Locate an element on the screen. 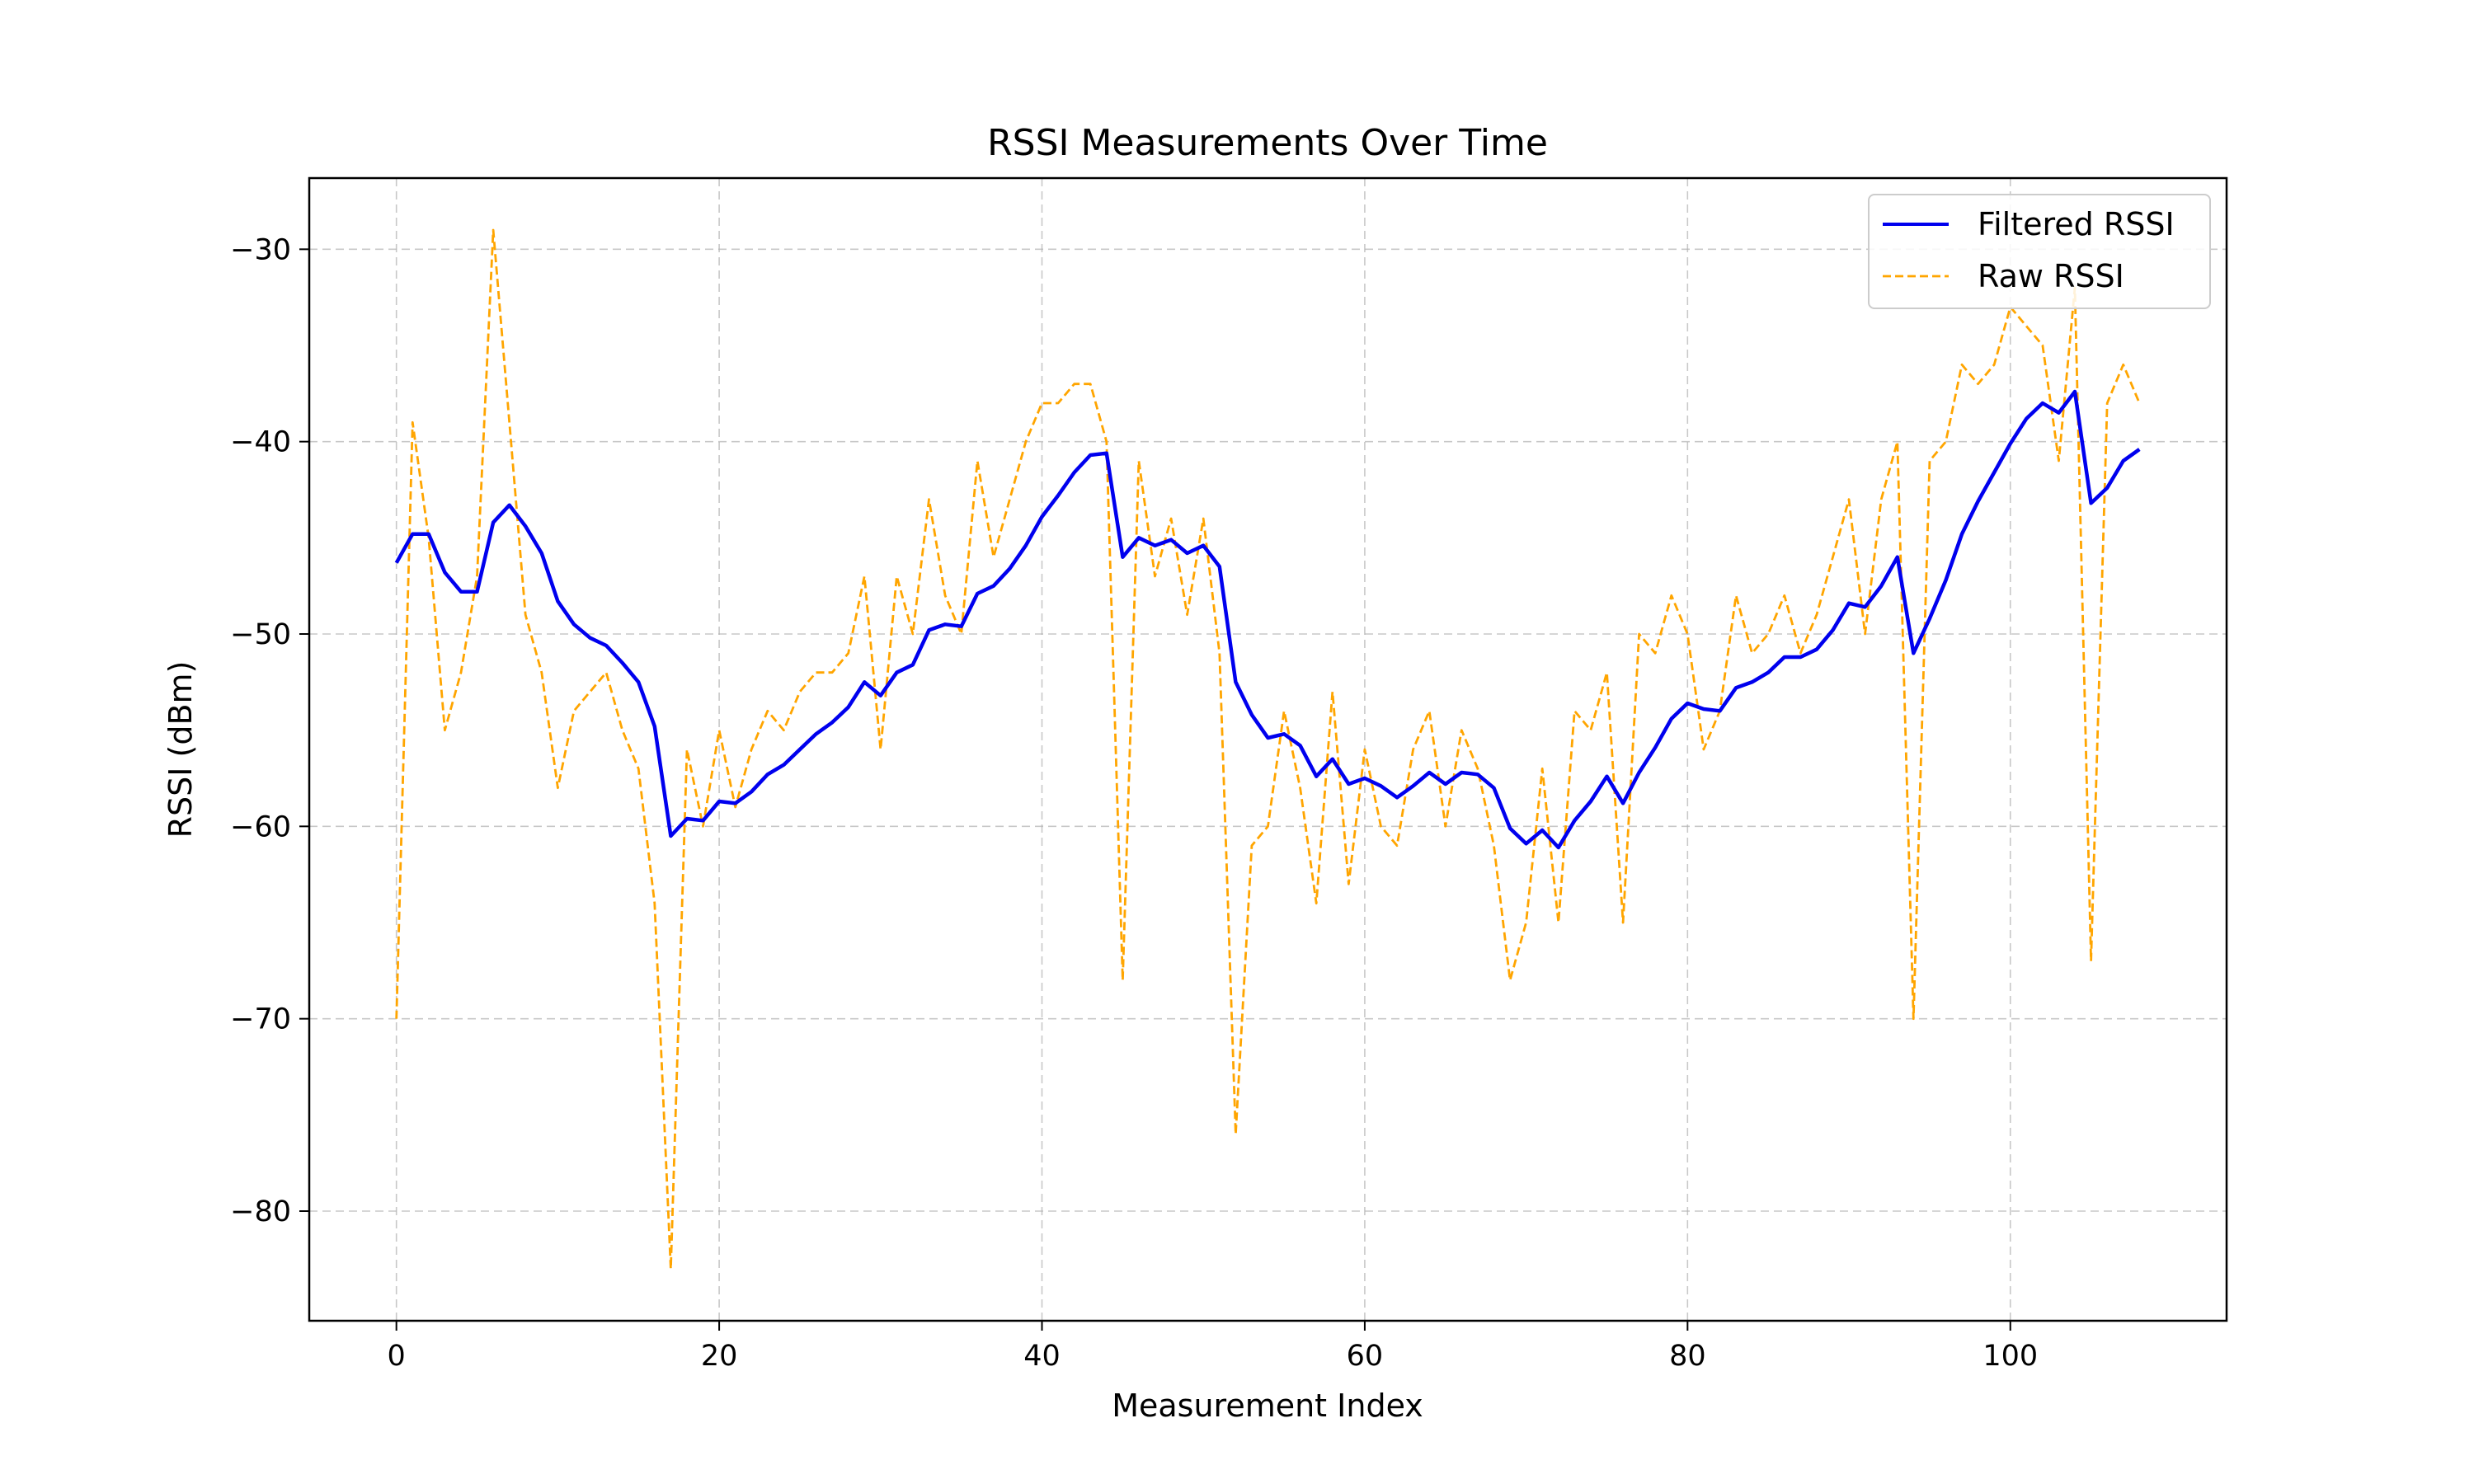 This screenshot has height=1484, width=2474. x-axis-label: Measurement Index is located at coordinates (1267, 1406).